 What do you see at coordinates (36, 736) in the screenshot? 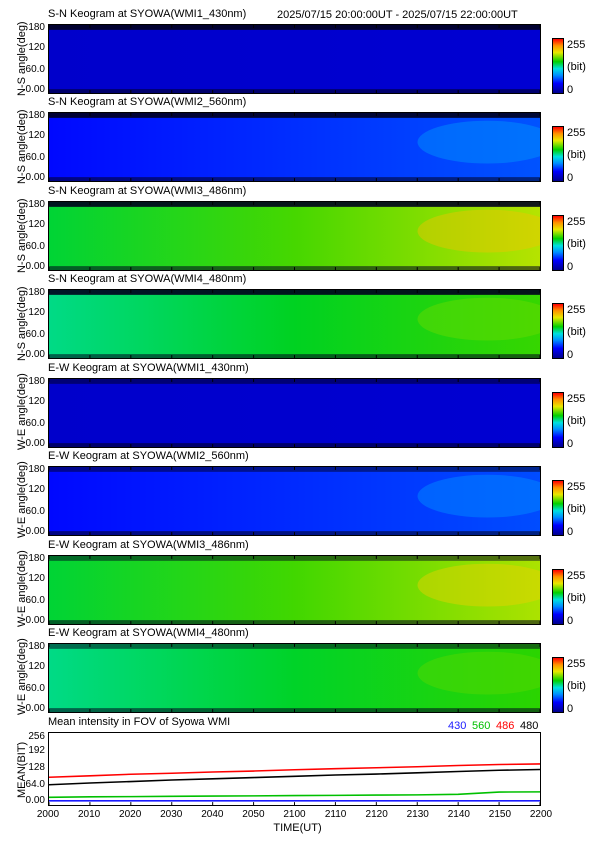
I see `mean-y-tick: 256` at bounding box center [36, 736].